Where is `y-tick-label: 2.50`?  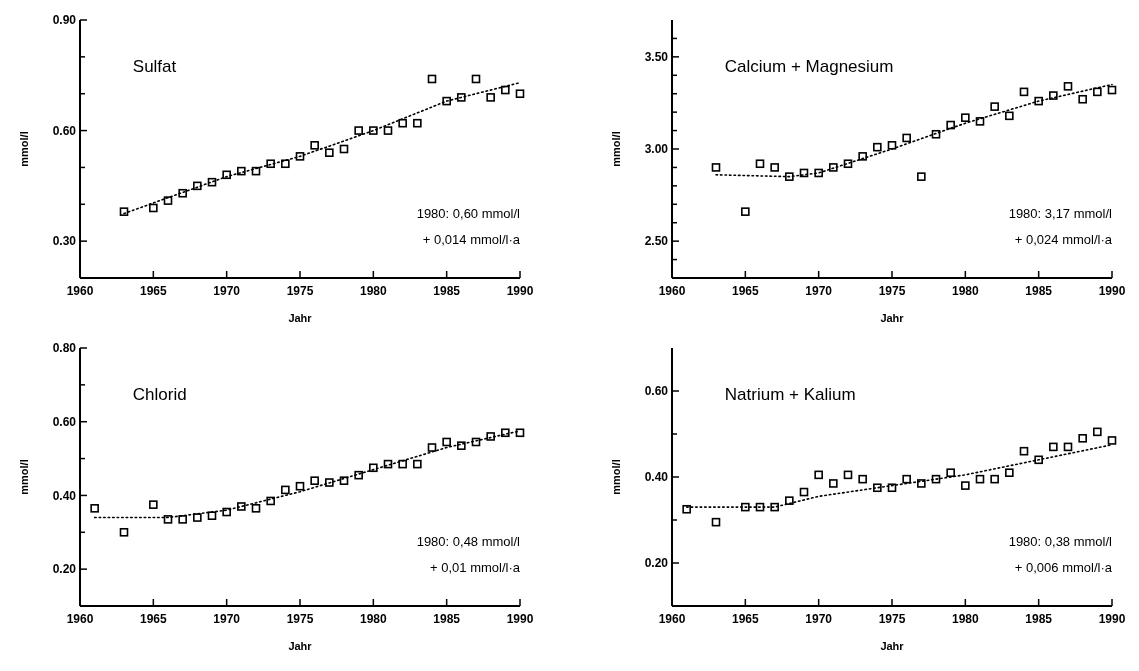
y-tick-label: 2.50 is located at coordinates (656, 241).